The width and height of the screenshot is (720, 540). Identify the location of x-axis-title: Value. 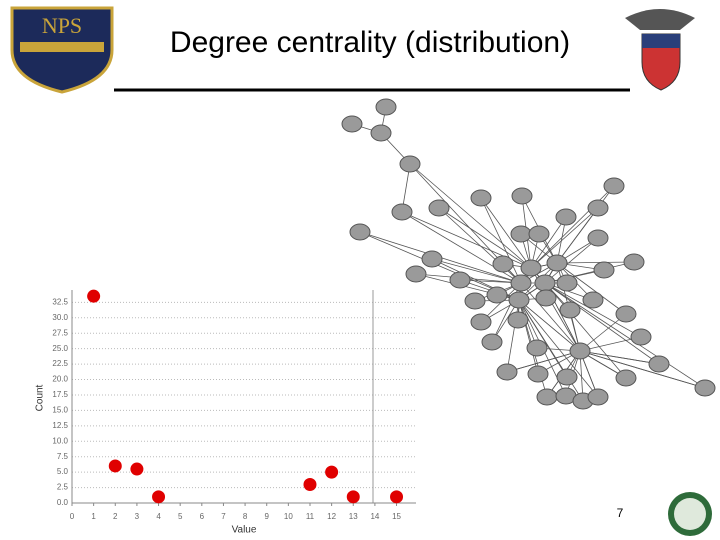
(244, 530).